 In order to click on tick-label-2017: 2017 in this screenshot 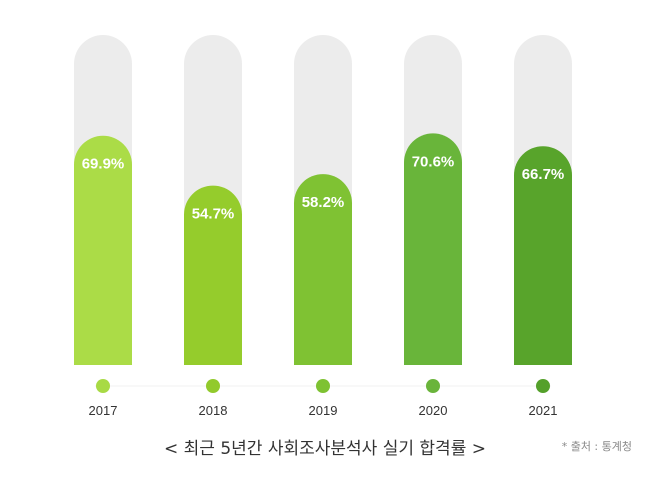, I will do `click(103, 410)`.